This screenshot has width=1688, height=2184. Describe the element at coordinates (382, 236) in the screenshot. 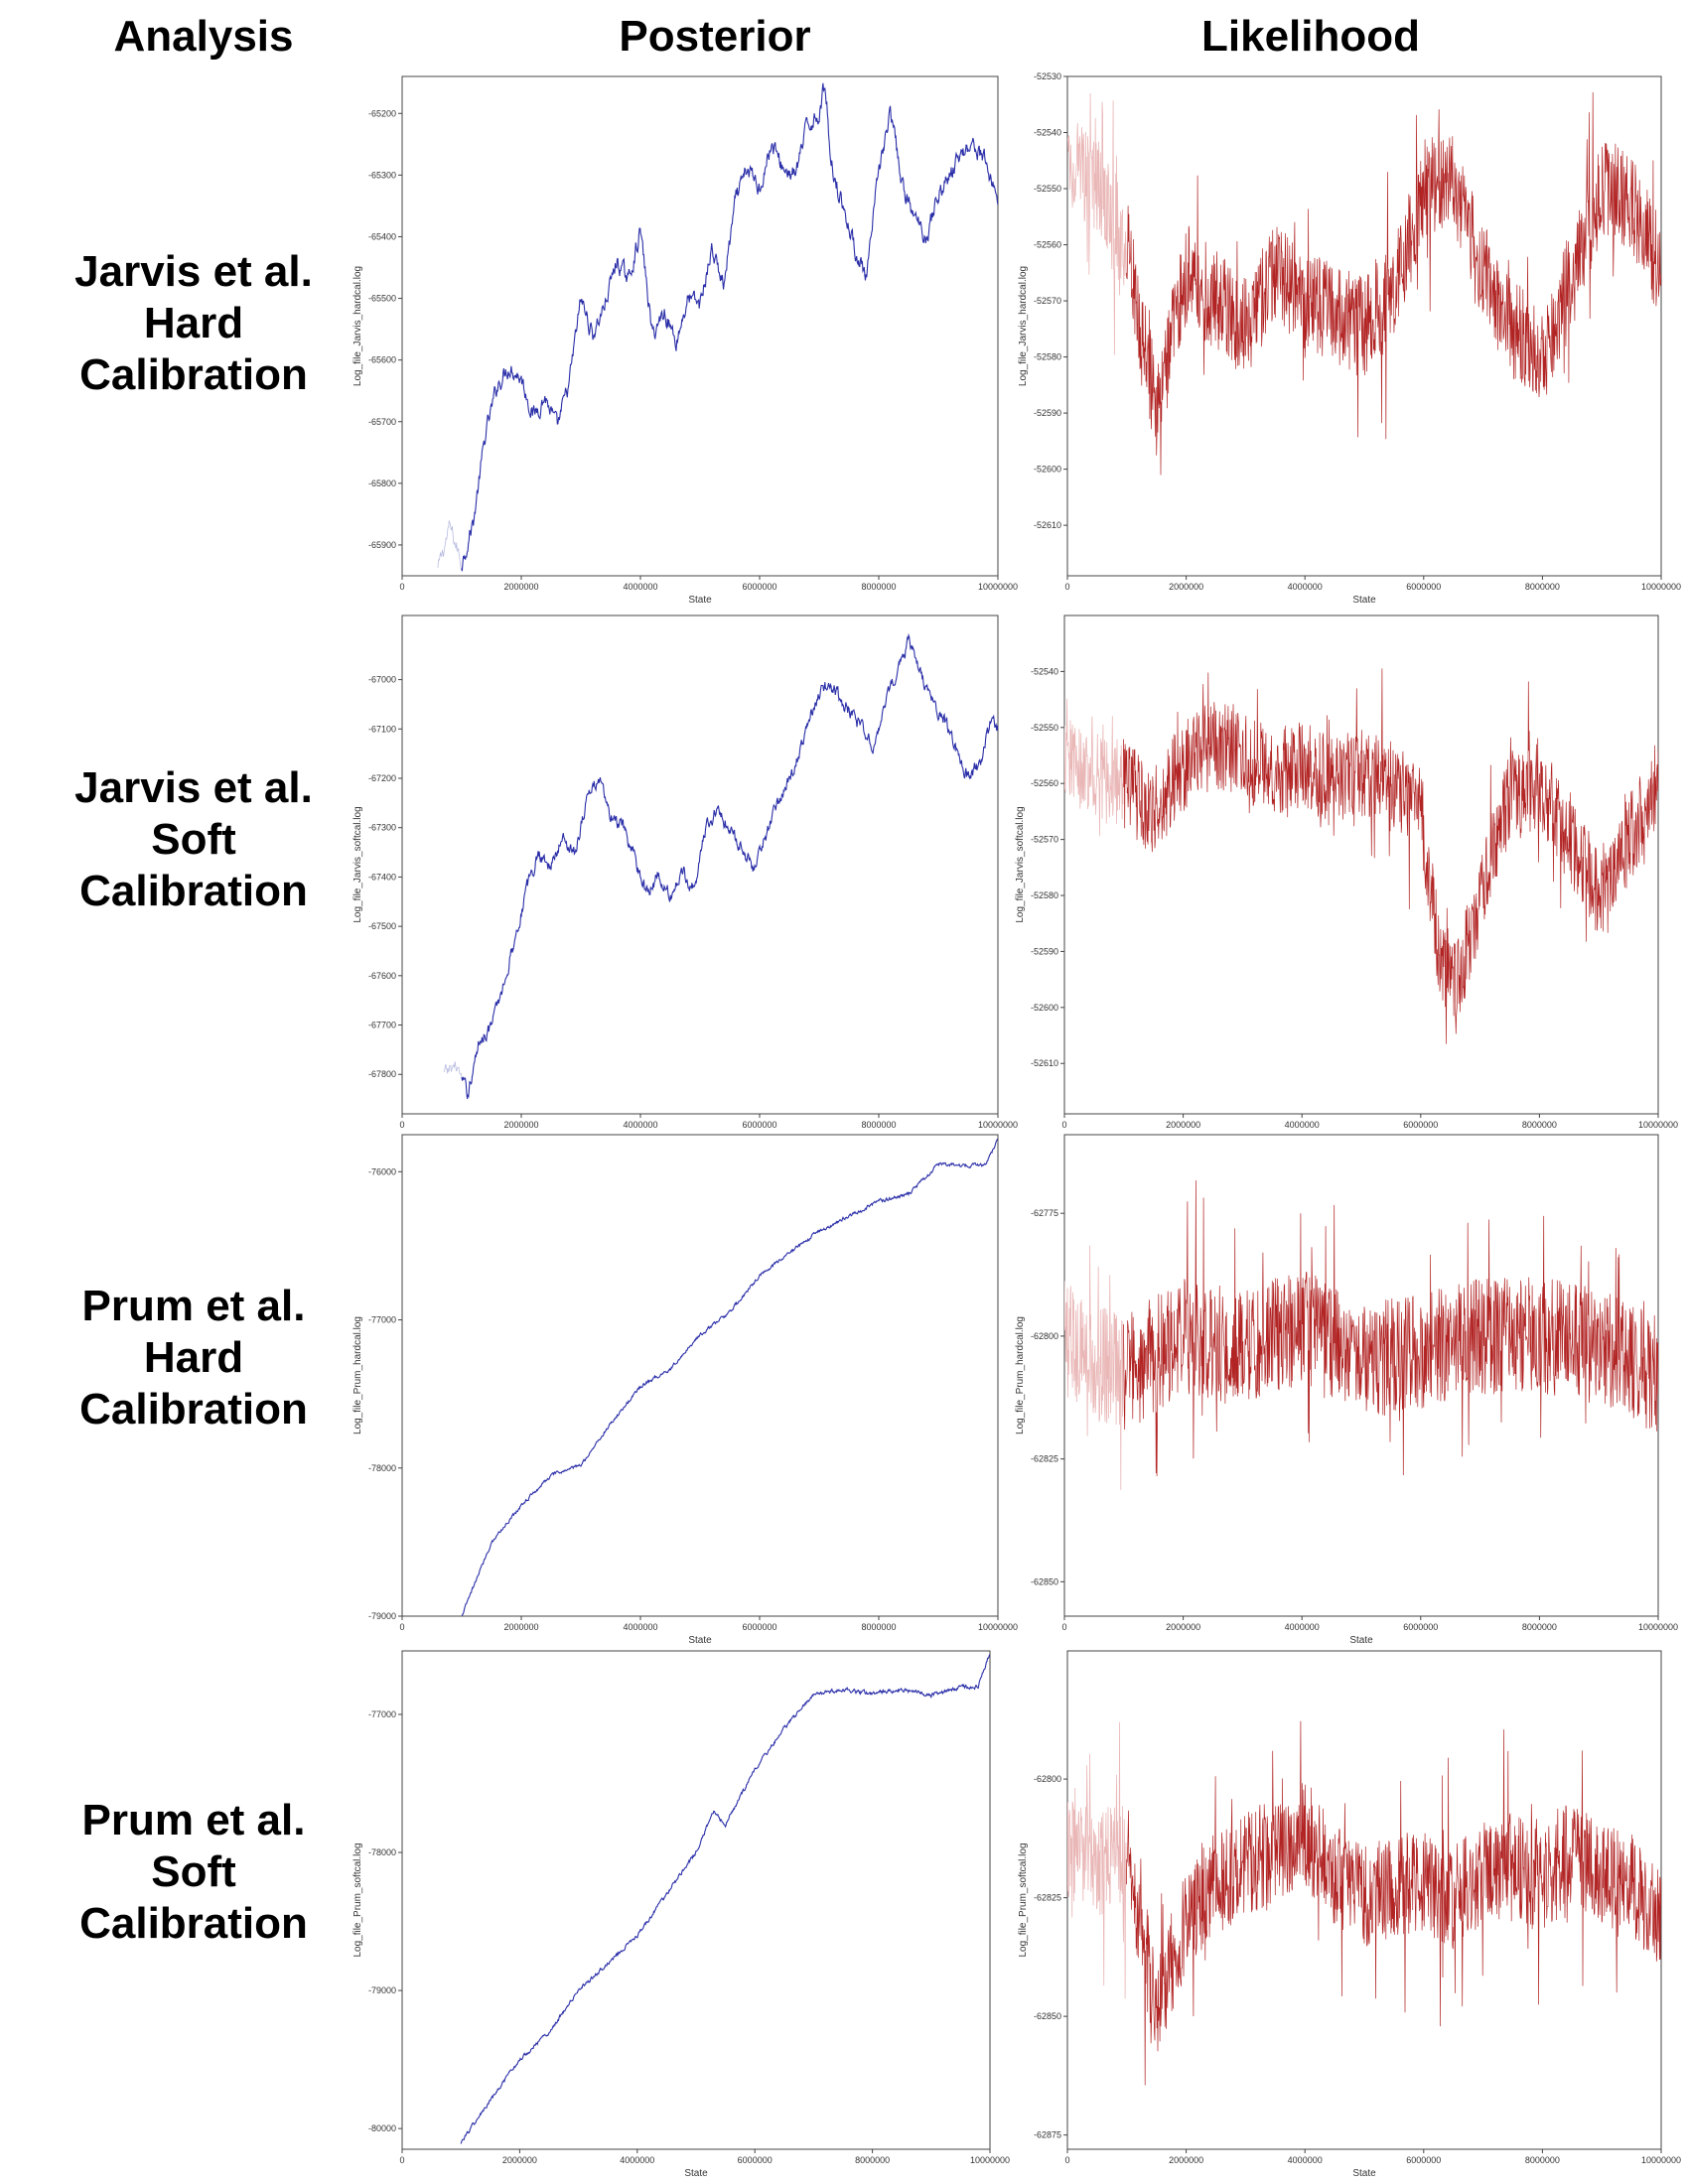

I see `y-tick-label: -65400` at that location.